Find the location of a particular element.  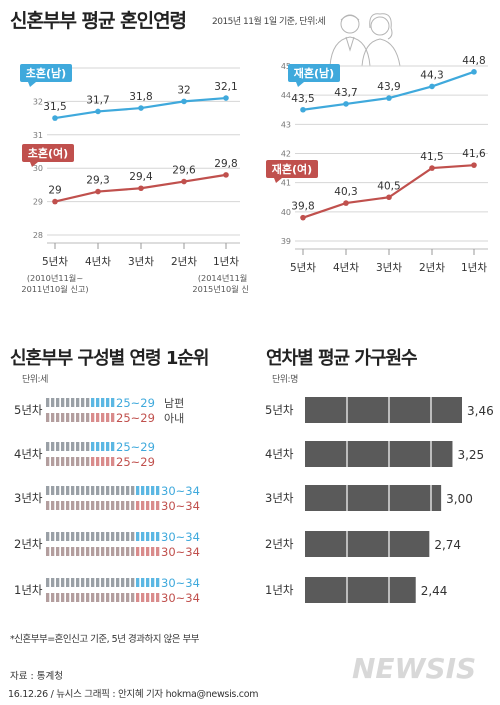

series-label: 초혼(남) is located at coordinates (46, 73).